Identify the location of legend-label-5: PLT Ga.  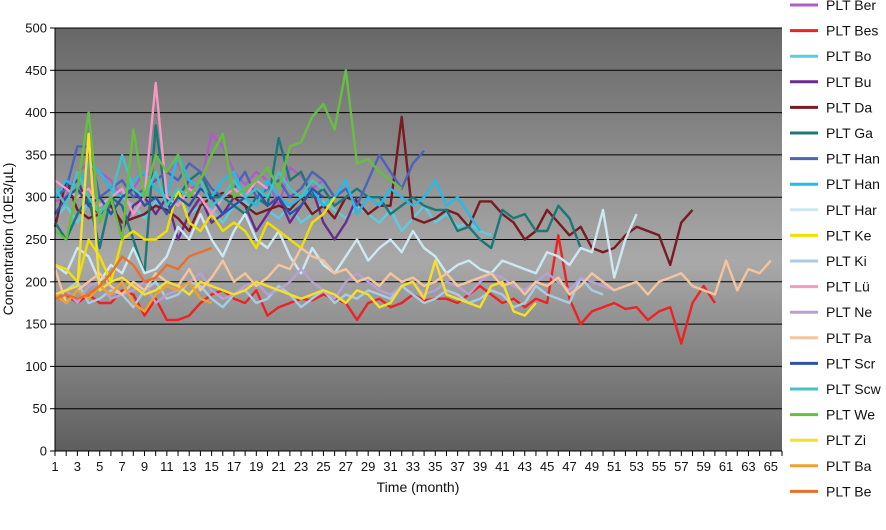
(849, 133).